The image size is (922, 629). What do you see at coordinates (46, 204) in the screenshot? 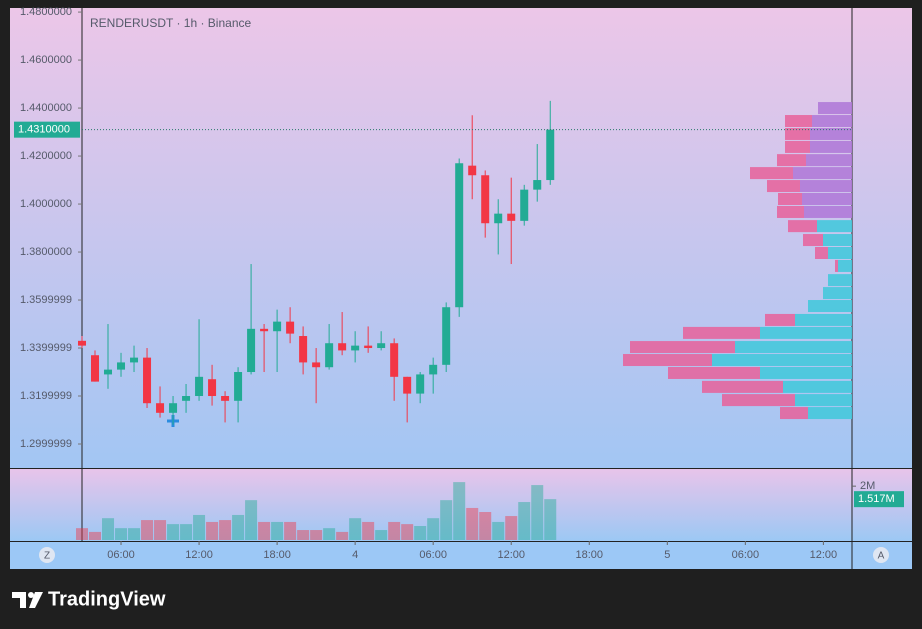
I see `y-tick-label: 1.4000000` at bounding box center [46, 204].